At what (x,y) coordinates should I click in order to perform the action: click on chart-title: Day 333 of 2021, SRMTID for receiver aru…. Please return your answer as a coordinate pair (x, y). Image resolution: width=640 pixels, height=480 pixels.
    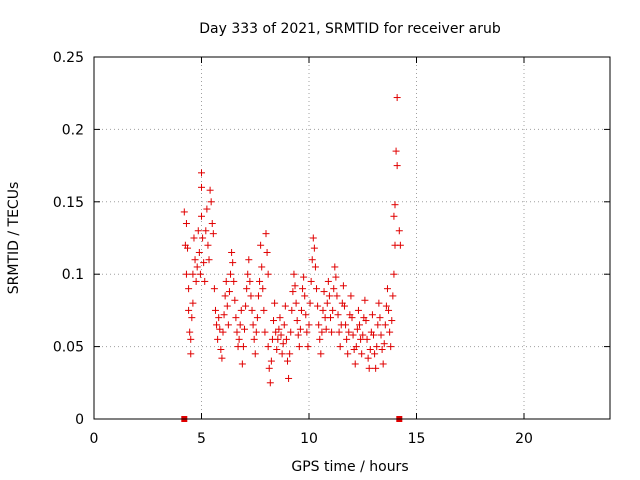
    Looking at the image, I should click on (350, 29).